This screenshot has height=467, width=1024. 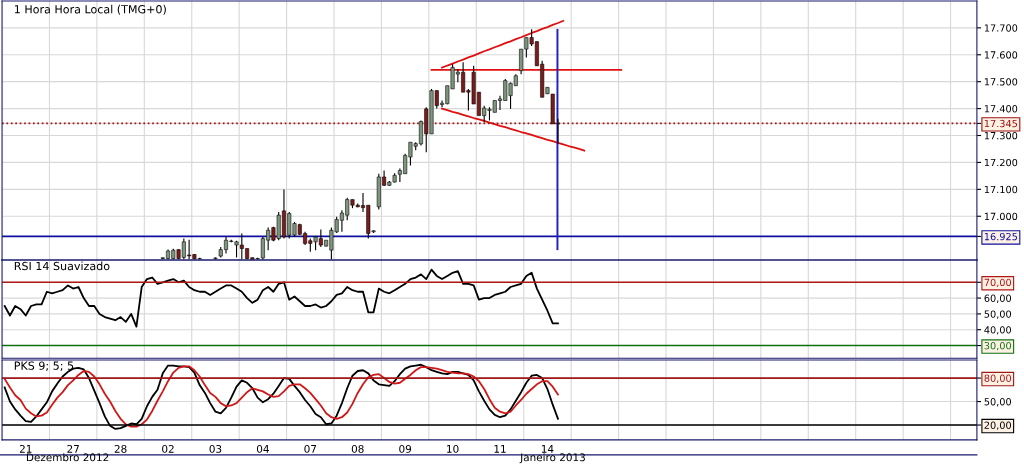 What do you see at coordinates (998, 425) in the screenshot?
I see `y-tick-label: 20,00` at bounding box center [998, 425].